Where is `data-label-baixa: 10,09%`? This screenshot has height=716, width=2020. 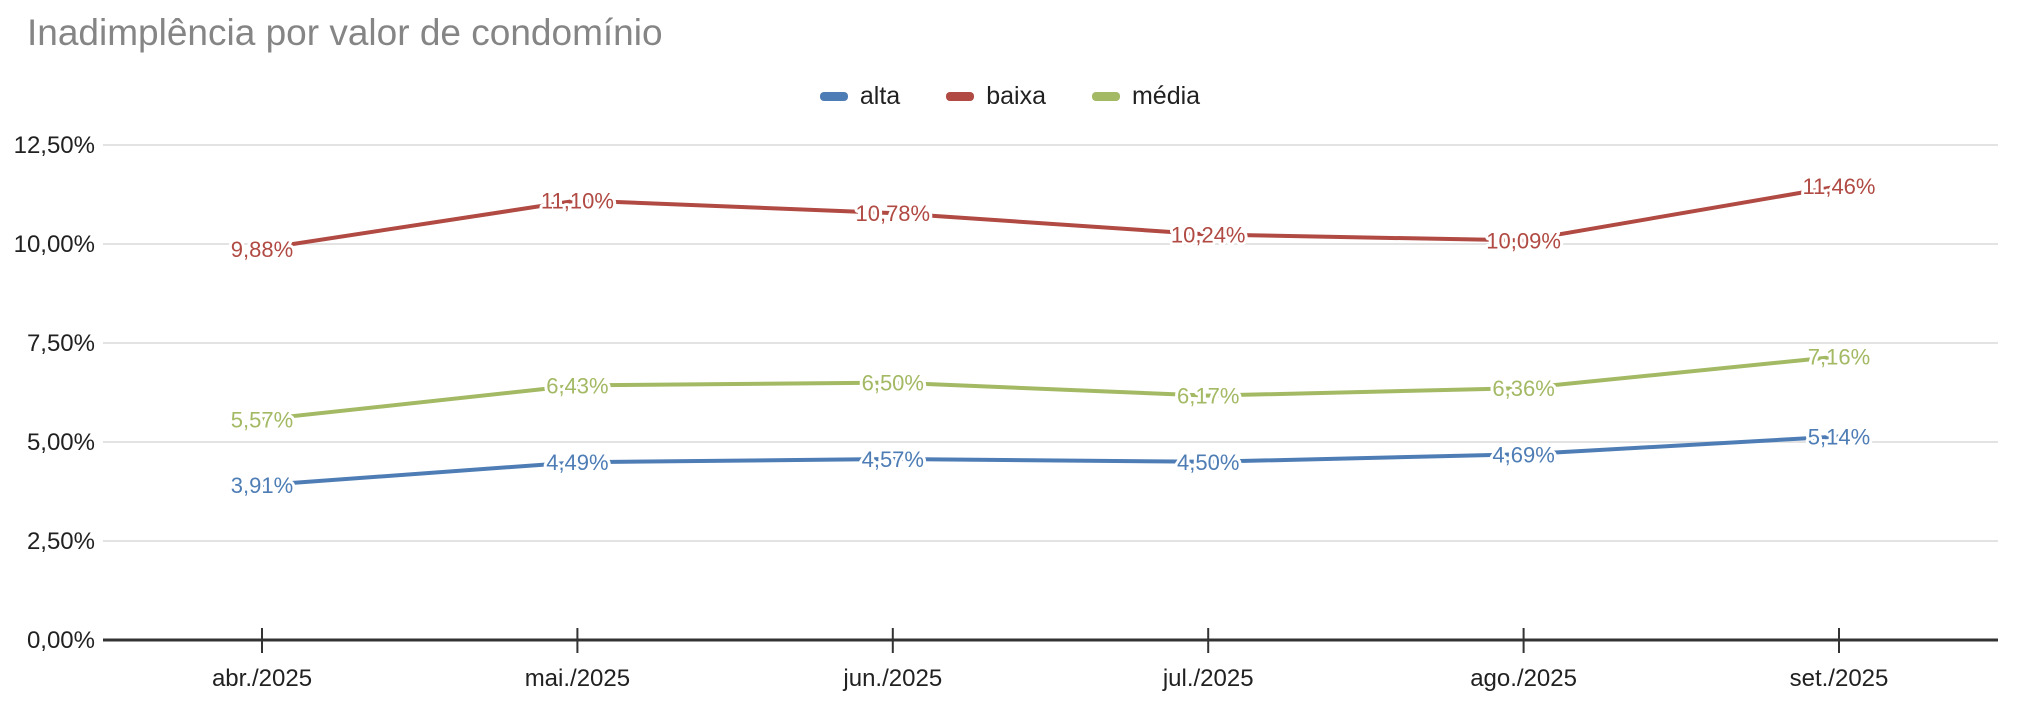
data-label-baixa: 10,09% is located at coordinates (1523, 240).